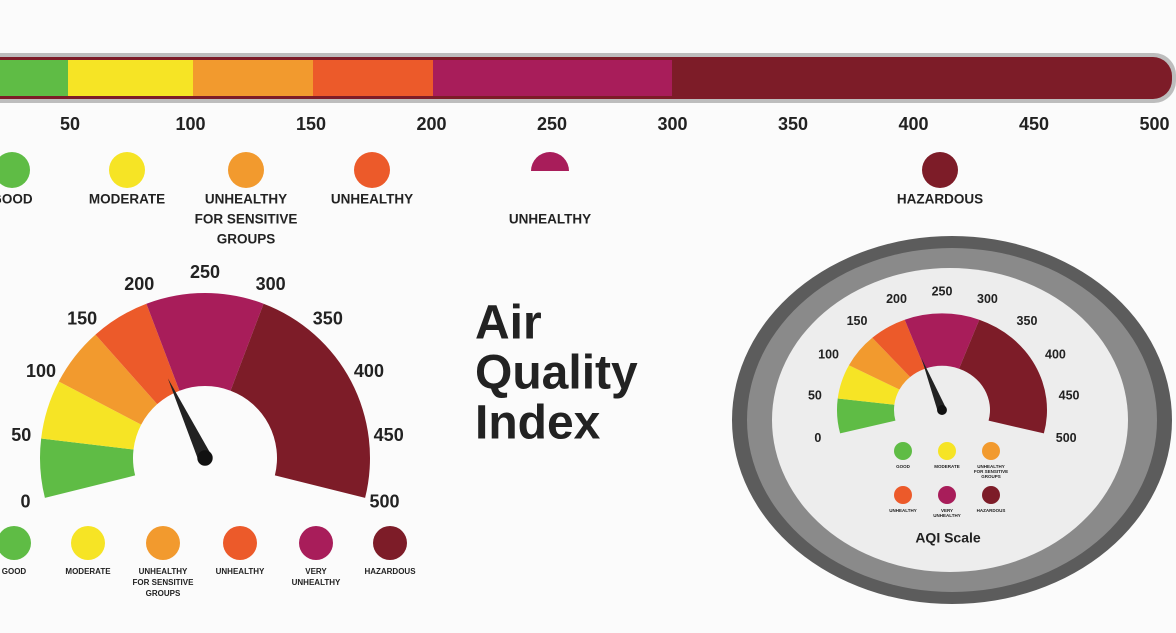 This screenshot has height=633, width=1176. Describe the element at coordinates (556, 373) in the screenshot. I see `title-line: Quality` at that location.